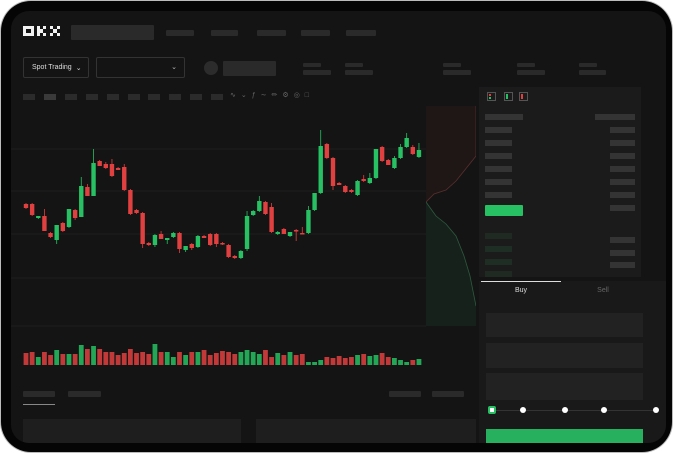 This screenshot has width=673, height=453. I want to click on orderbook-asks-icon, so click(523, 96).